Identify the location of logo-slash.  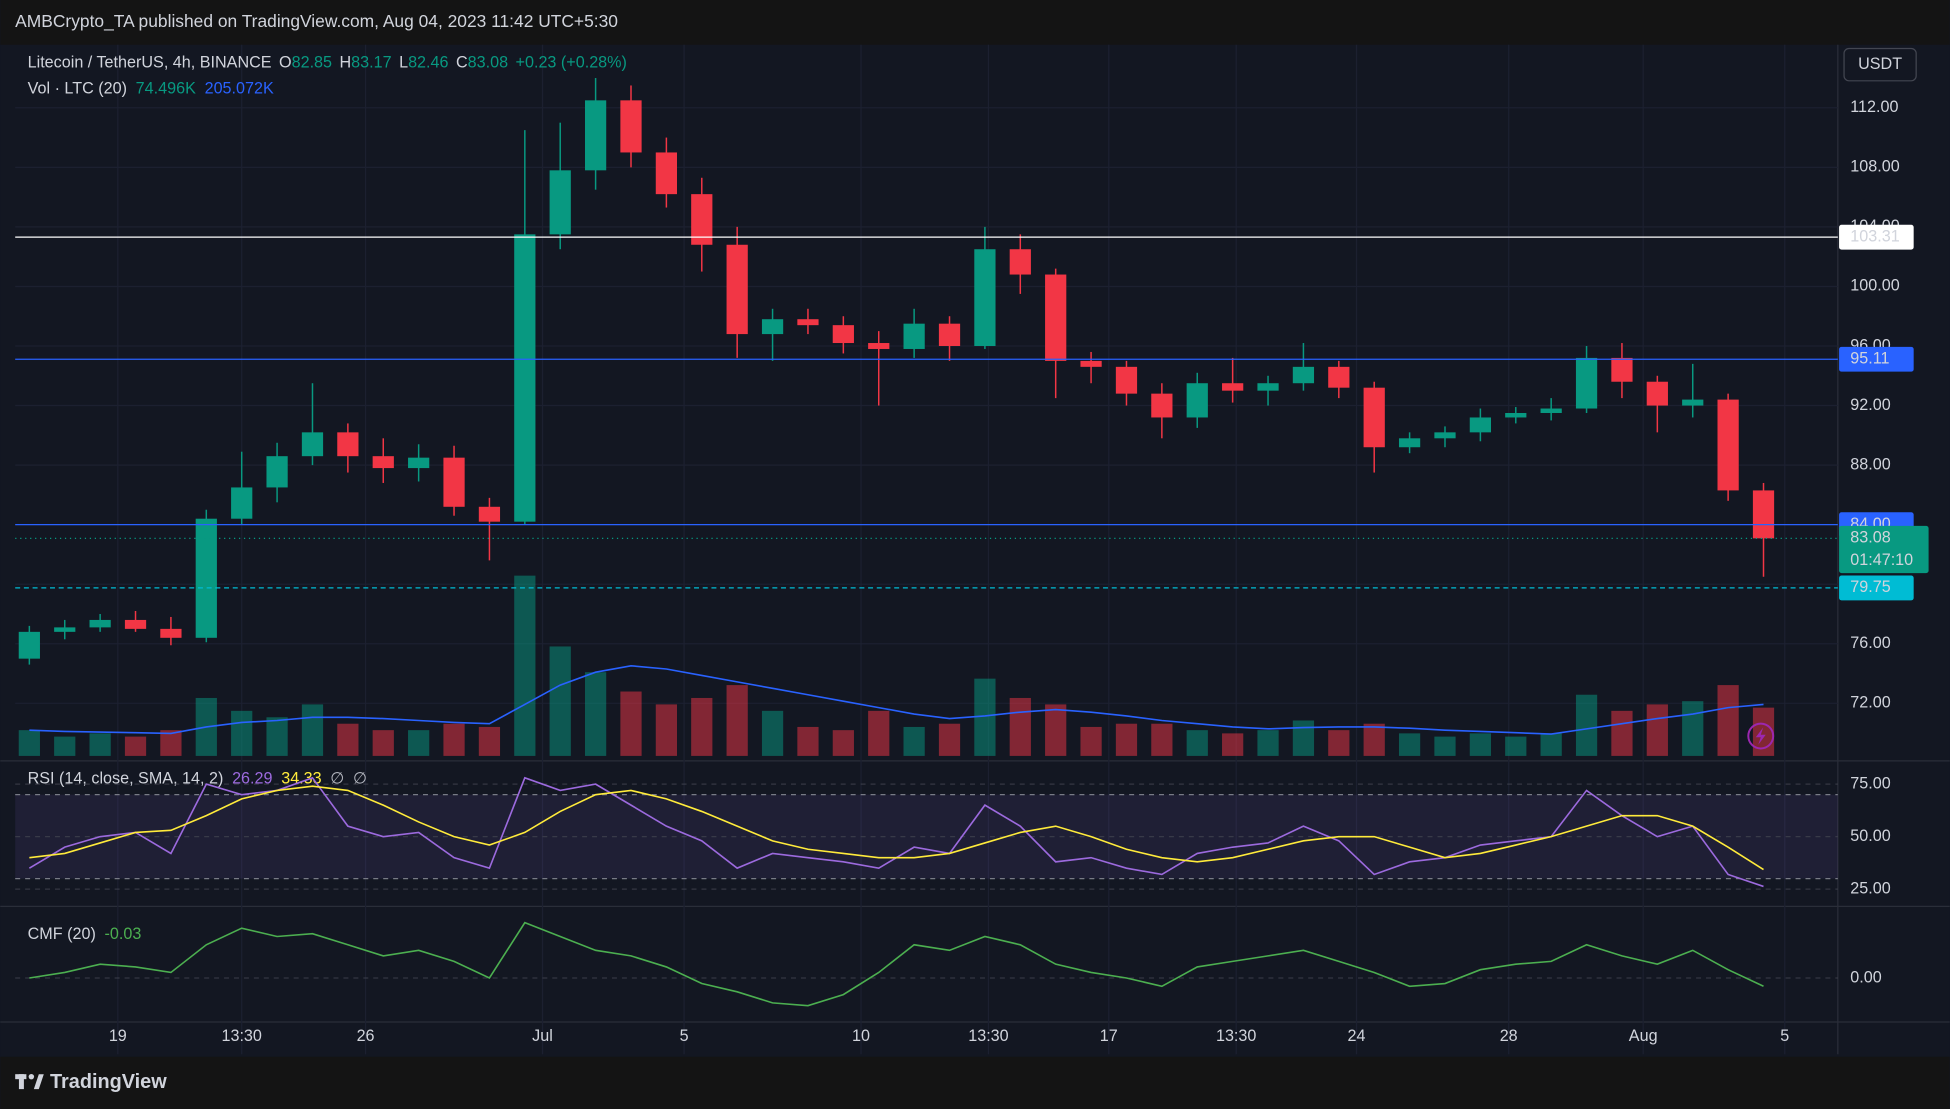
(38, 1082).